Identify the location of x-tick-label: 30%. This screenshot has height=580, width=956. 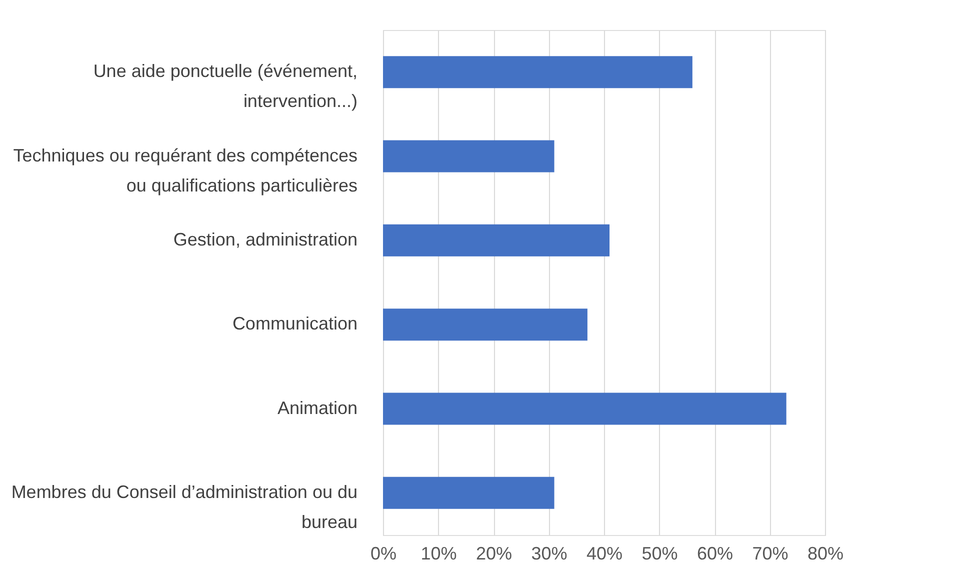
(549, 554).